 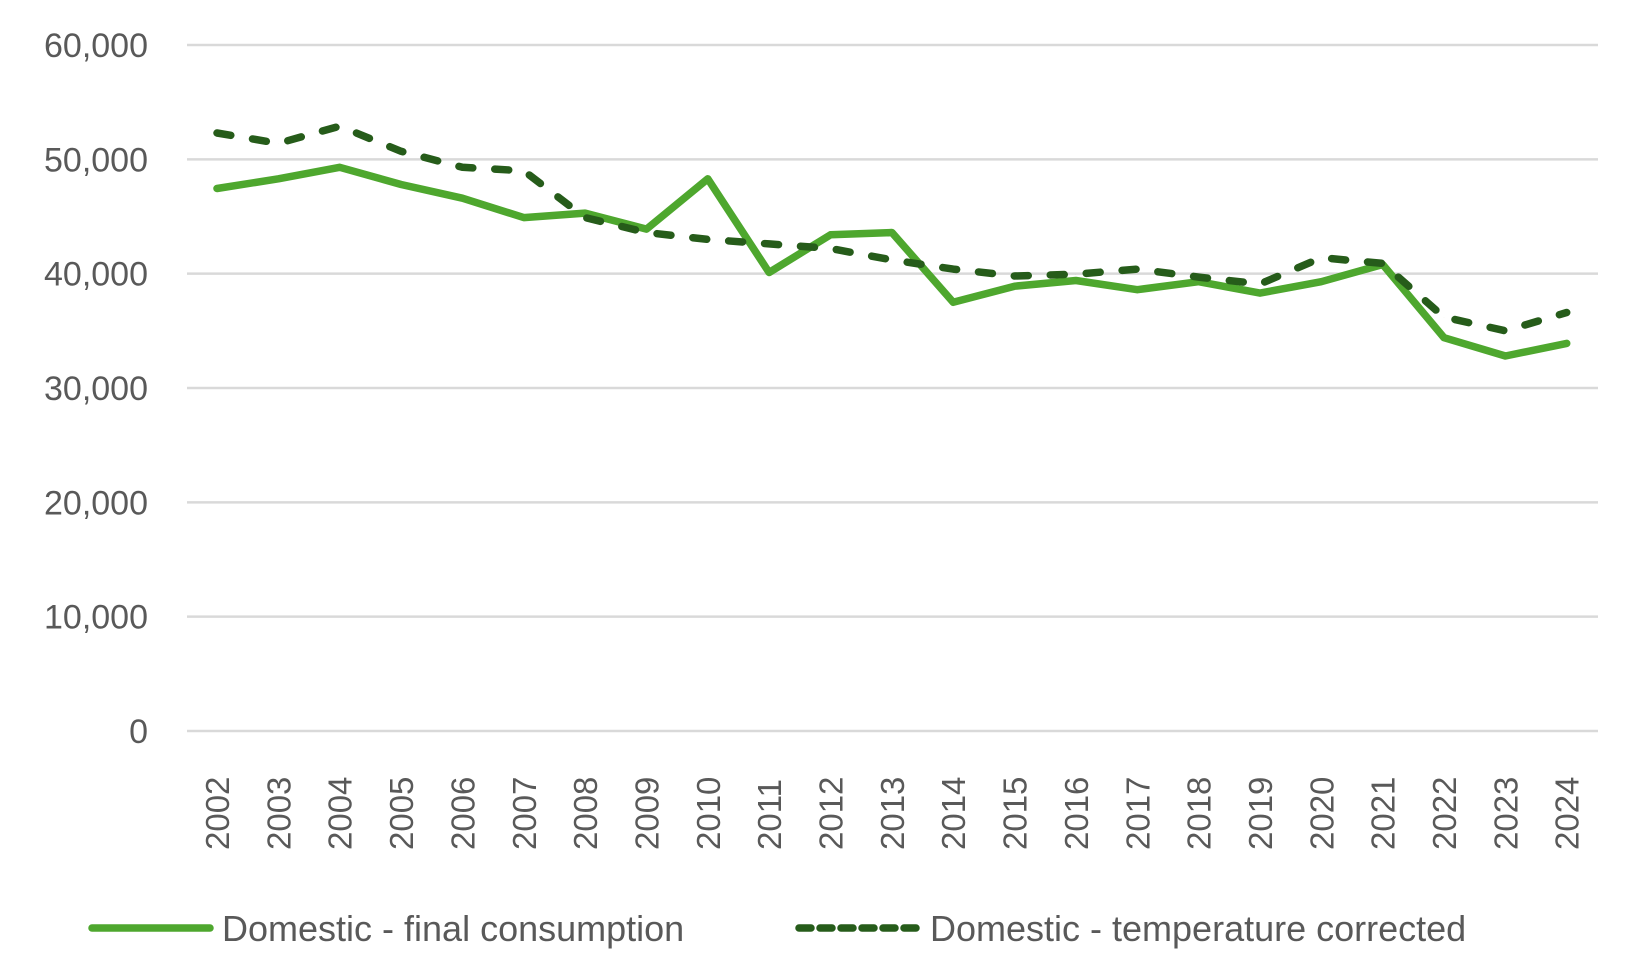 What do you see at coordinates (96, 160) in the screenshot?
I see `y-tick-label: 50,000` at bounding box center [96, 160].